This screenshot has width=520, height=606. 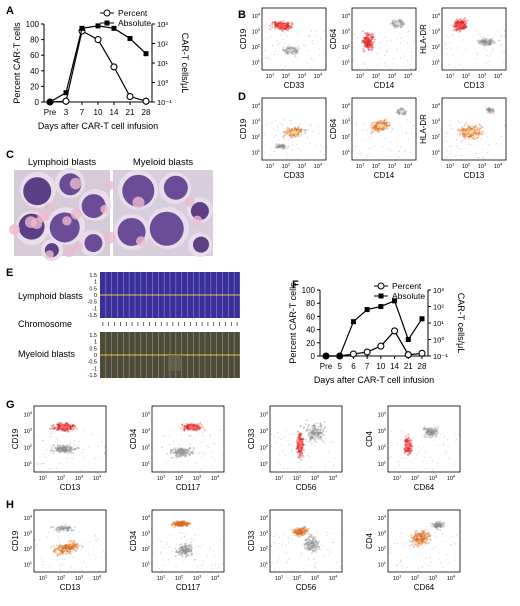 I want to click on cnv-y-tick-label: 0.5, so click(x=93, y=289).